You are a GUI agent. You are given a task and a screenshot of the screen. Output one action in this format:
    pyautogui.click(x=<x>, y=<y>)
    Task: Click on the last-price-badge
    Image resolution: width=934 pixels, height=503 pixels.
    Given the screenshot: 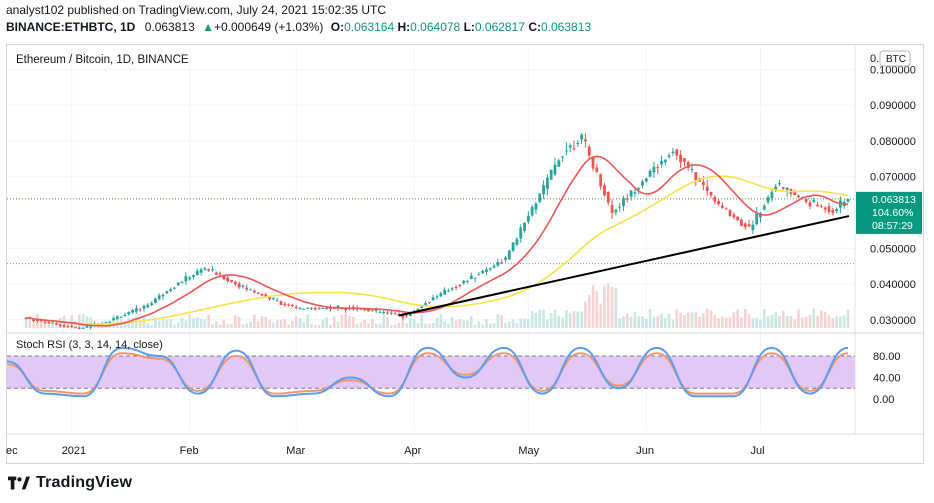 What is the action you would take?
    pyautogui.click(x=889, y=212)
    